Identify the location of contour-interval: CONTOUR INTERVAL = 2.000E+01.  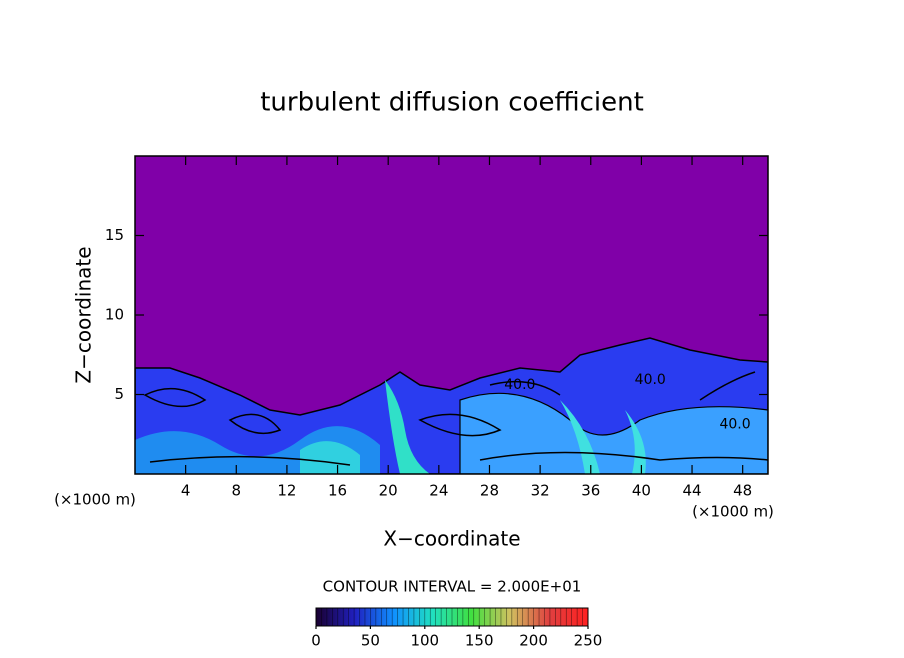
(452, 587).